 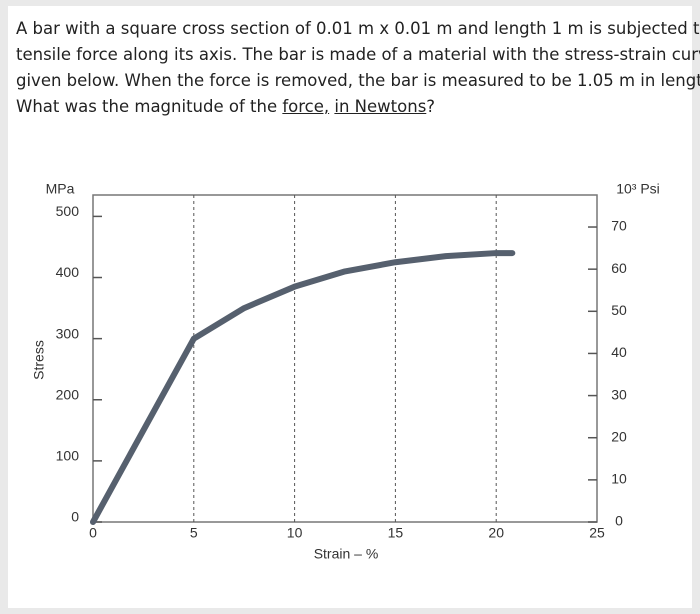 What do you see at coordinates (496, 533) in the screenshot?
I see `x-tick-label: 20` at bounding box center [496, 533].